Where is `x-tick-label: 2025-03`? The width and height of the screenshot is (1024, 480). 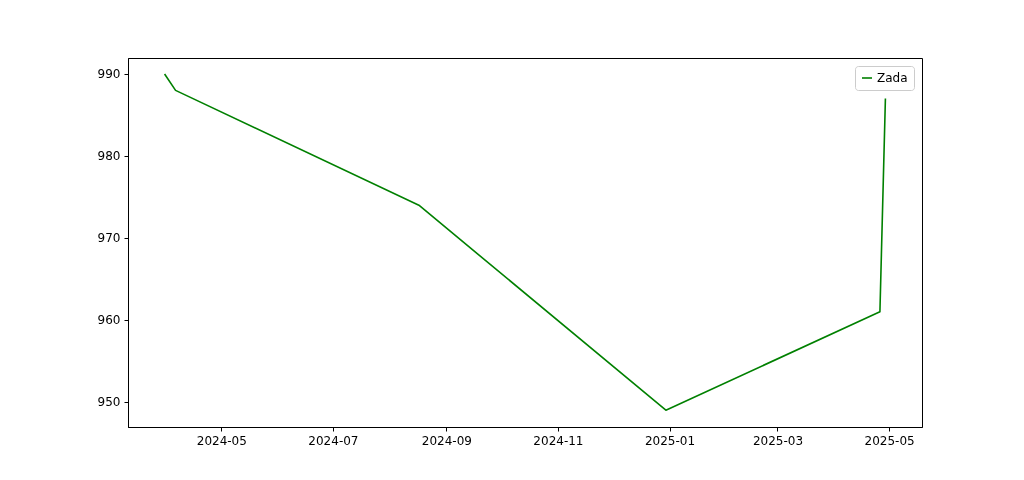
x-tick-label: 2025-03 is located at coordinates (778, 440).